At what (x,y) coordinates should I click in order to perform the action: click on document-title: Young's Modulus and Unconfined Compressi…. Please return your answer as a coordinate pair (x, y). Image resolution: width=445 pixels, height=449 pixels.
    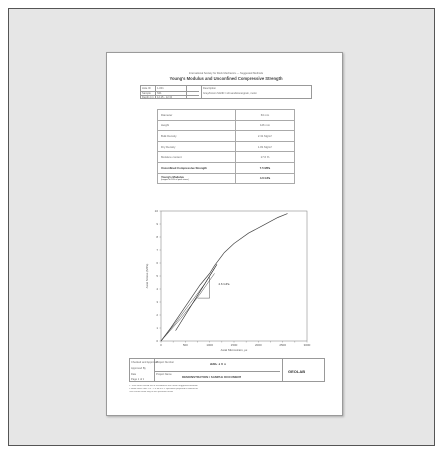
    Looking at the image, I should click on (226, 78).